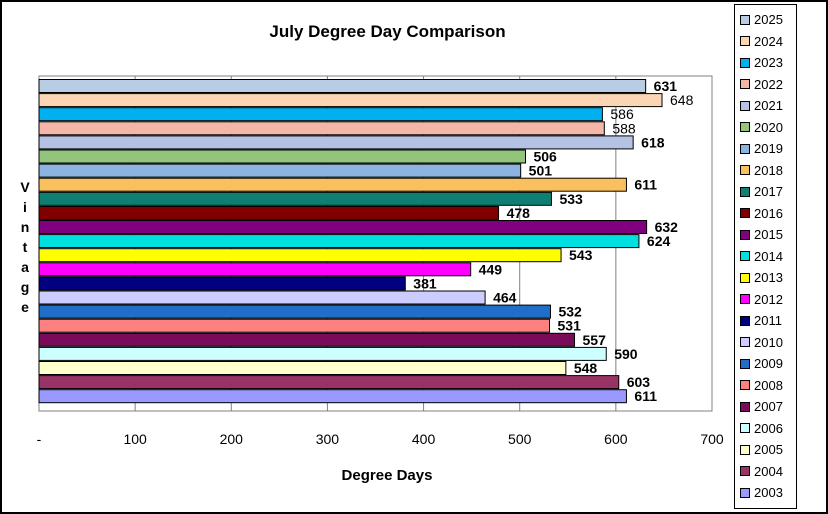 This screenshot has width=828, height=514. What do you see at coordinates (25, 267) in the screenshot?
I see `y-axis-label-char: a` at bounding box center [25, 267].